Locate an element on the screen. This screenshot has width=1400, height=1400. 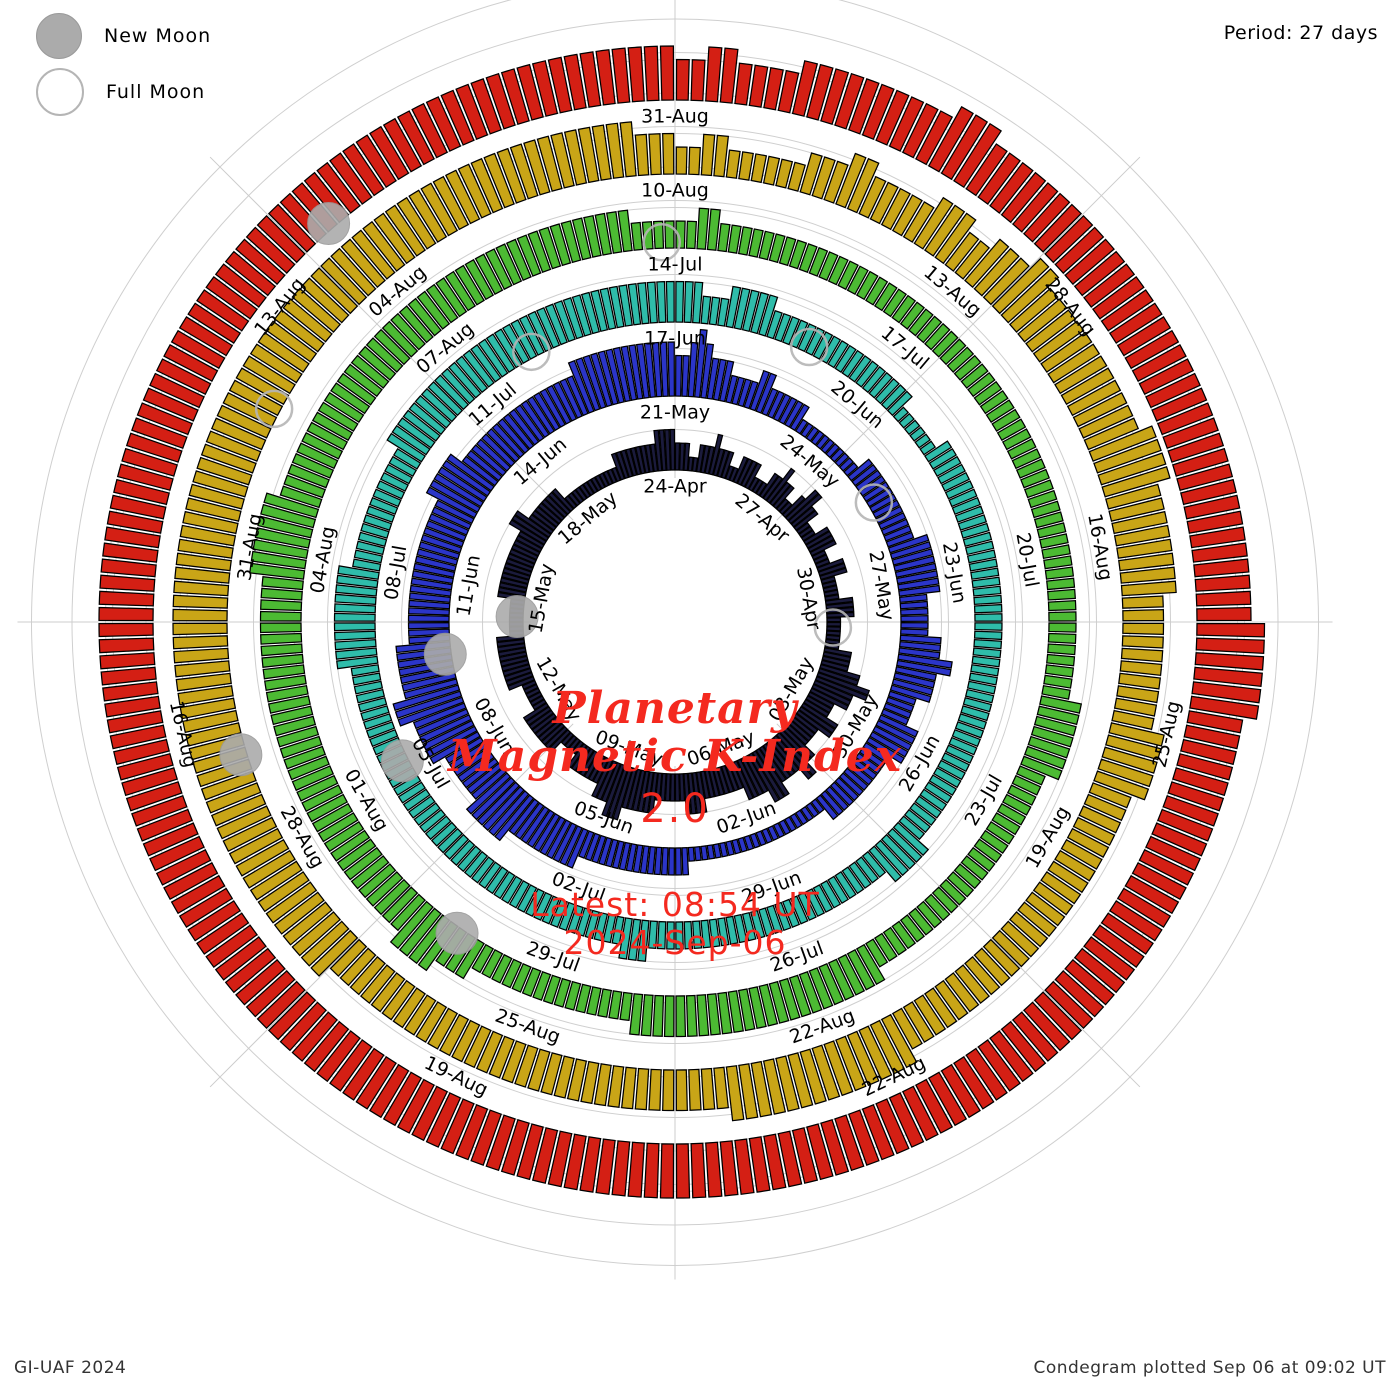
moon-phase-legend: New Moon Full Moon is located at coordinates (198, 64).